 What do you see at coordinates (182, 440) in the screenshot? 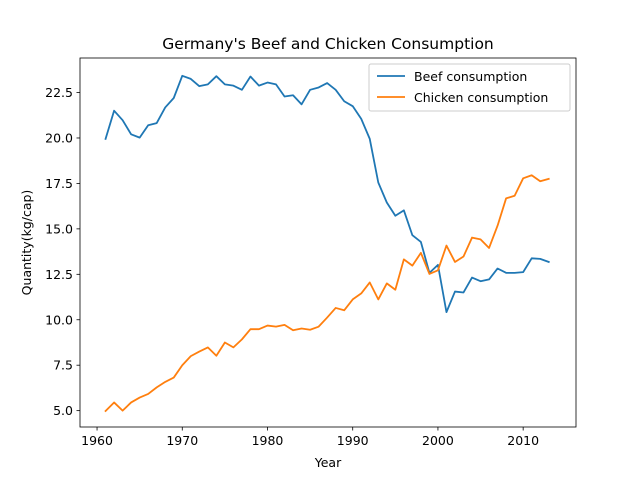
I see `x-tick-label: 1970` at bounding box center [182, 440].